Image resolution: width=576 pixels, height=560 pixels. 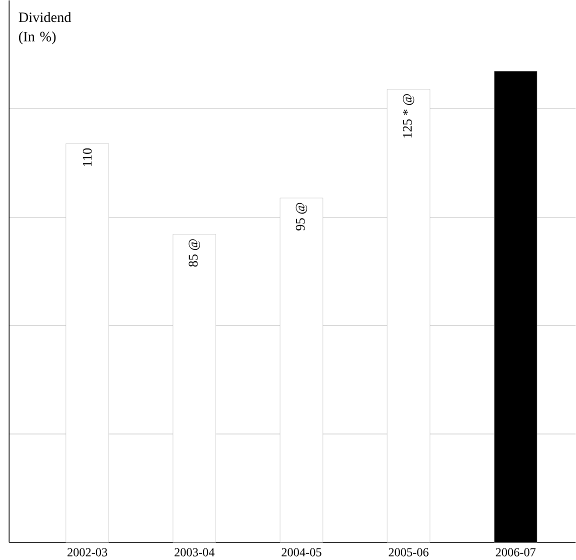 I want to click on data-label: 85 @, so click(x=194, y=253).